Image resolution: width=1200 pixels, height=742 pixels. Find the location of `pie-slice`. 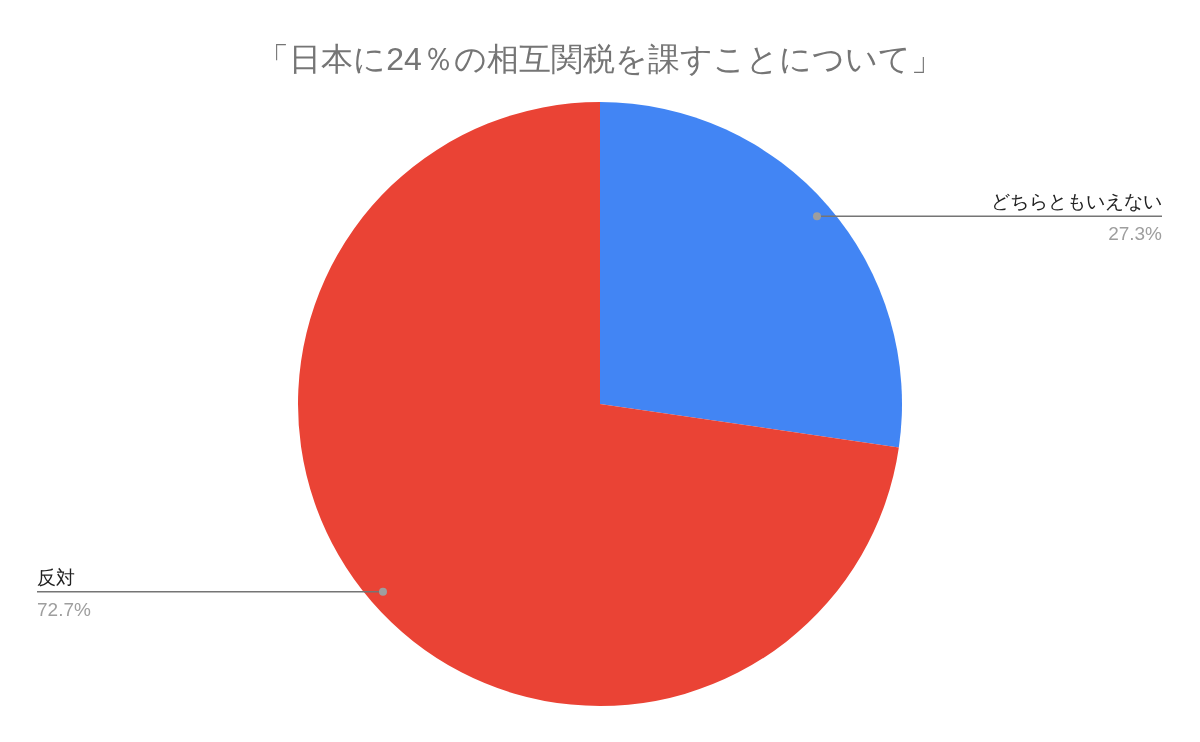

pie-slice is located at coordinates (751, 275).